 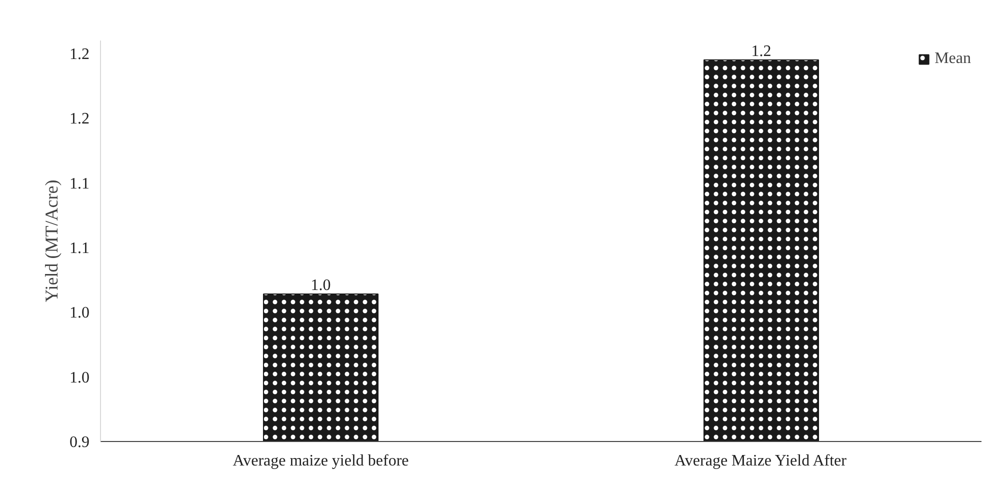 What do you see at coordinates (952, 59) in the screenshot?
I see `legend-label: Mean` at bounding box center [952, 59].